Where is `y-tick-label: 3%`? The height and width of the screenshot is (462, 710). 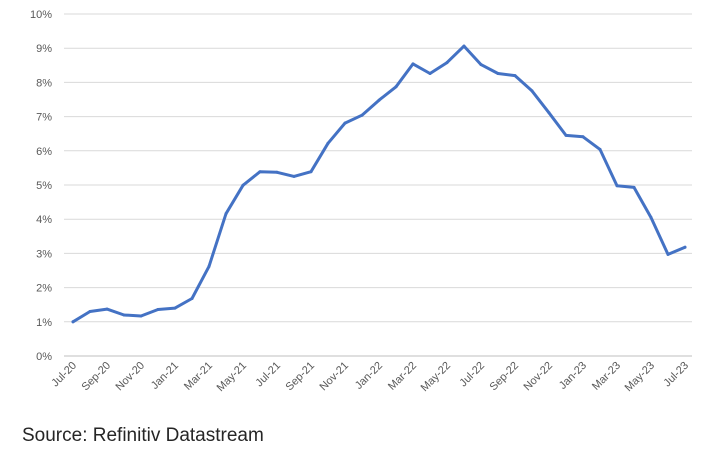 y-tick-label: 3% is located at coordinates (44, 254).